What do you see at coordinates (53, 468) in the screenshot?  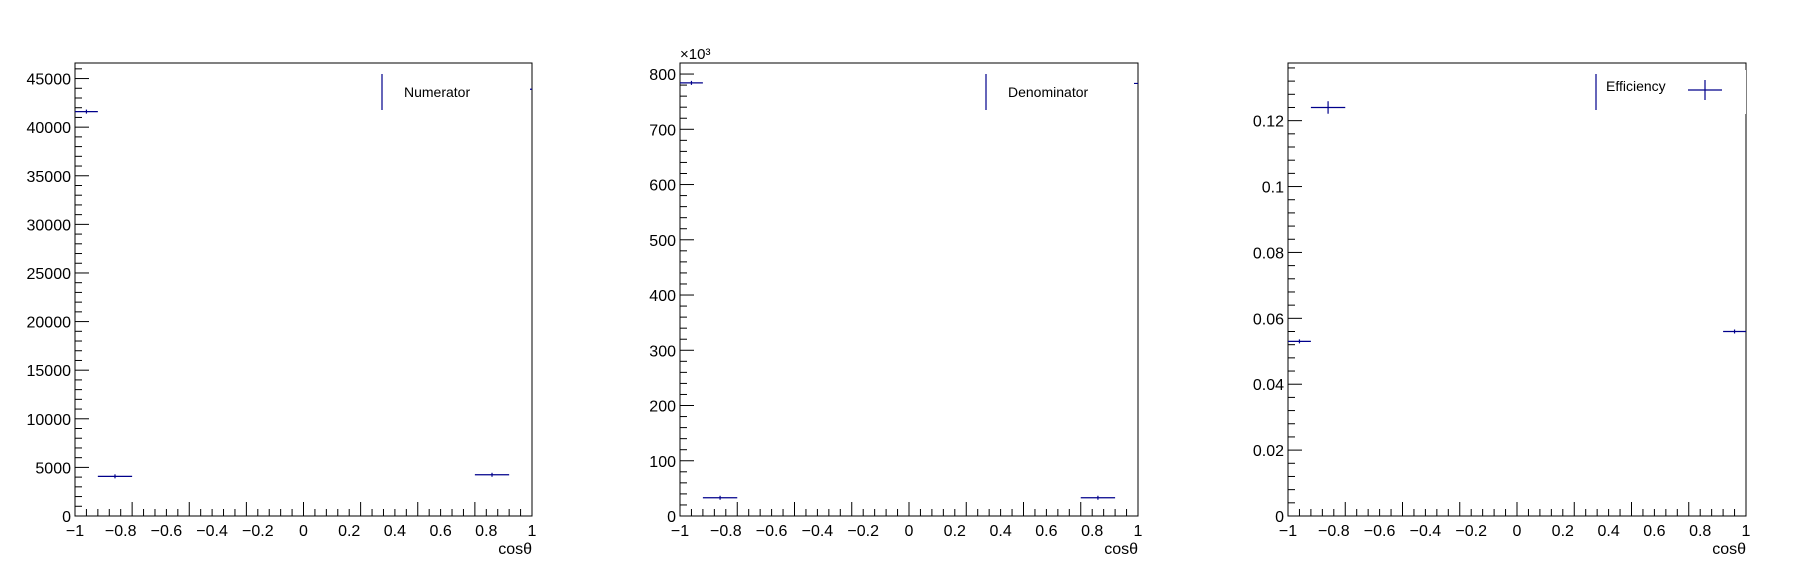 I see `y-tick-label: 5000` at bounding box center [53, 468].